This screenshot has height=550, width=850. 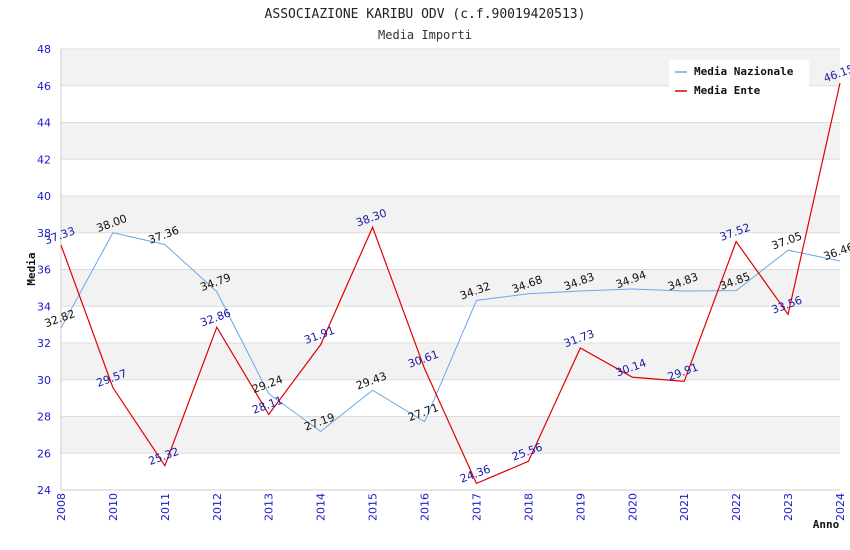 What do you see at coordinates (788, 507) in the screenshot?
I see `x-tick-label: 2023` at bounding box center [788, 507].